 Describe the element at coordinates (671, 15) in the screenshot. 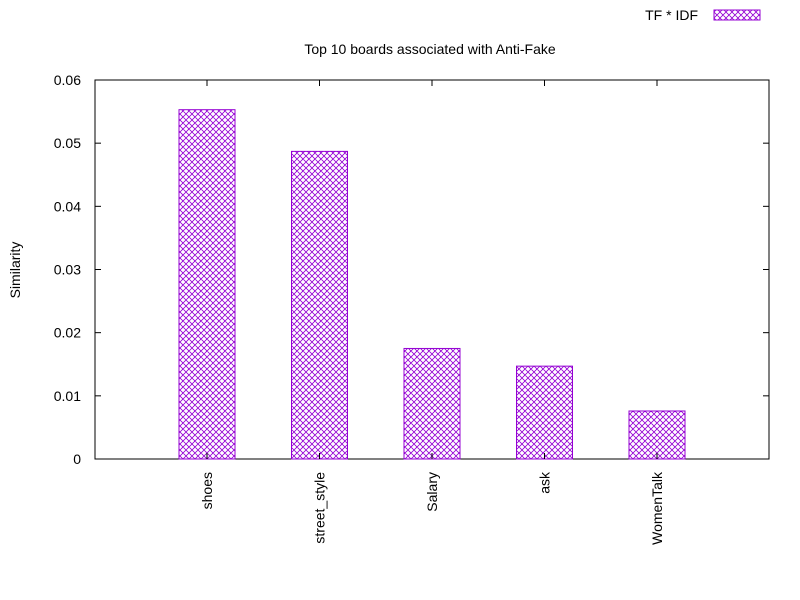

I see `legend-label: TF * IDF` at that location.